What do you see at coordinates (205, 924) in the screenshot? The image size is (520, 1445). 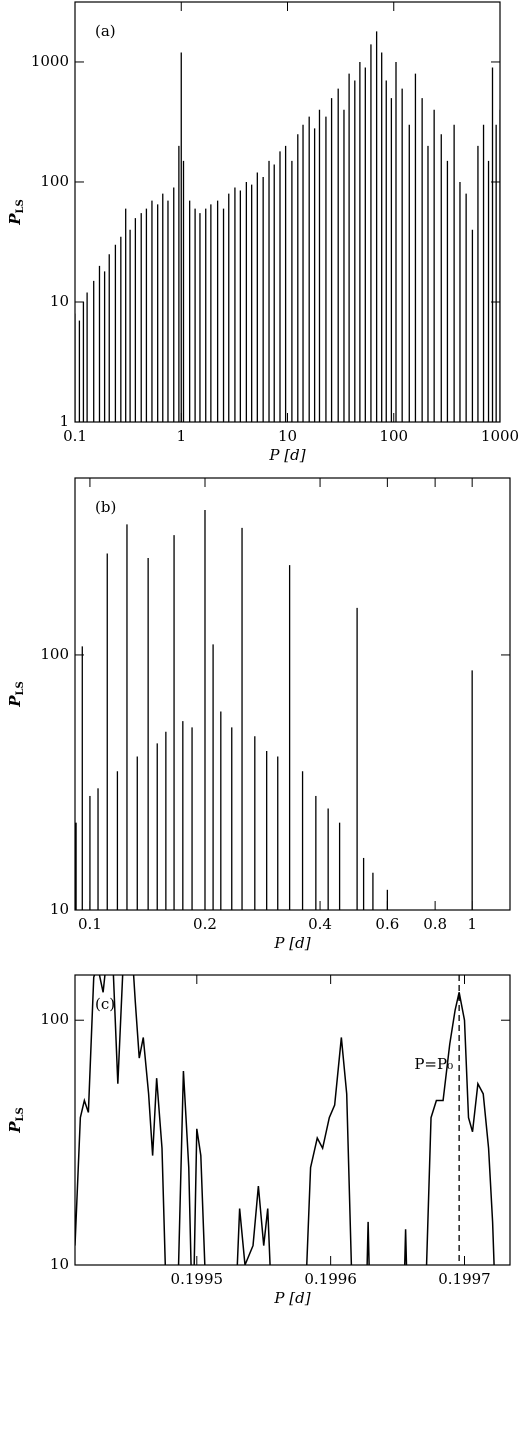 I see `x-tick-label: 0.2` at bounding box center [205, 924].